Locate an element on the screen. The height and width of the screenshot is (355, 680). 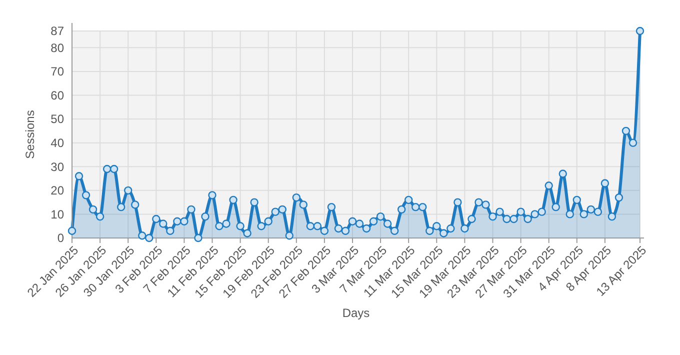
y-tick-label: 50 is located at coordinates (57, 119).